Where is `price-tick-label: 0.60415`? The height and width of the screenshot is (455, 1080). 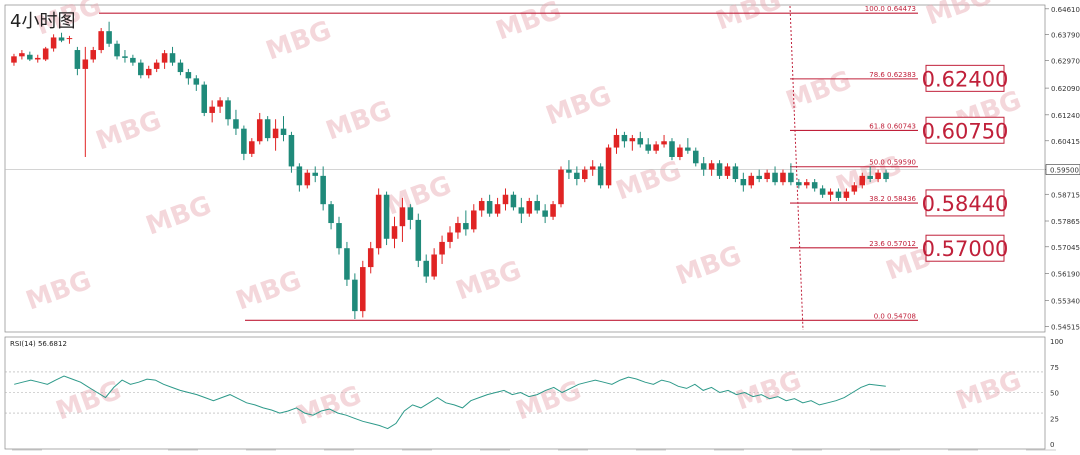 price-tick-label: 0.60415 is located at coordinates (1065, 142).